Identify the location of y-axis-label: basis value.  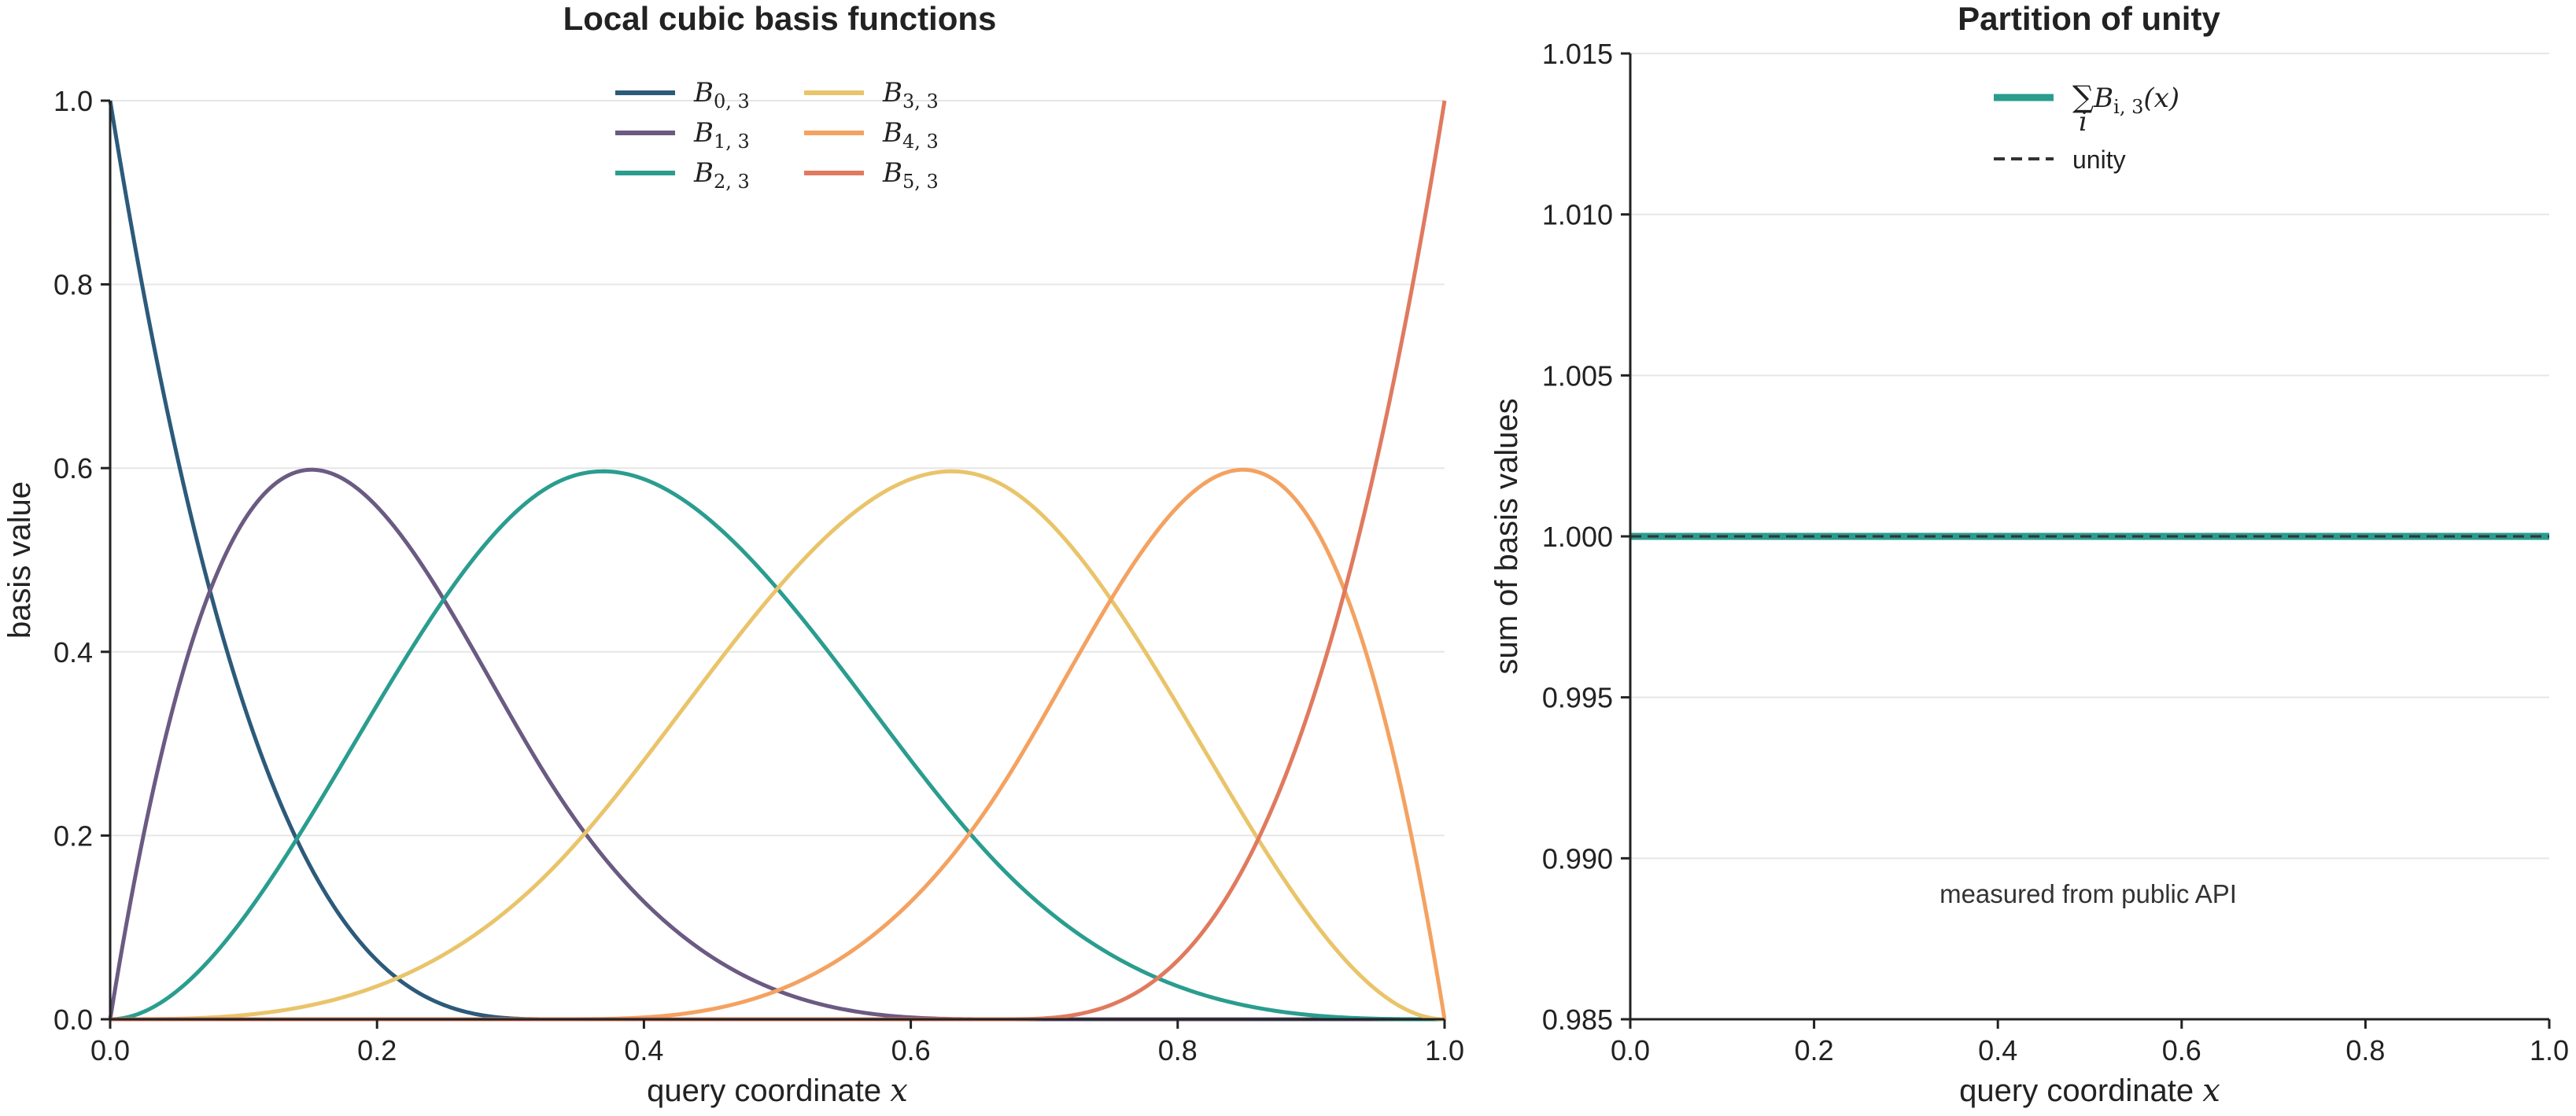
(19, 560).